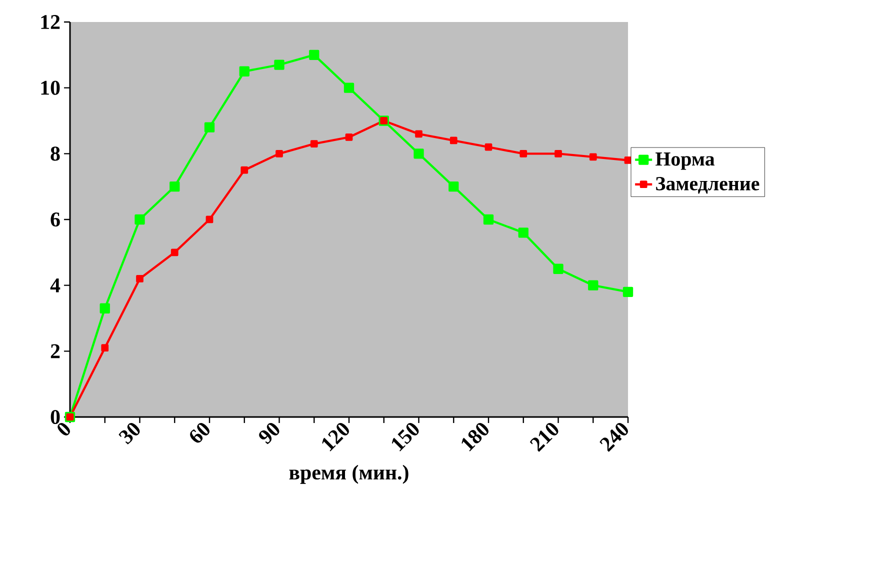 The height and width of the screenshot is (566, 887). What do you see at coordinates (614, 437) in the screenshot?
I see `x-tick-label: 240` at bounding box center [614, 437].